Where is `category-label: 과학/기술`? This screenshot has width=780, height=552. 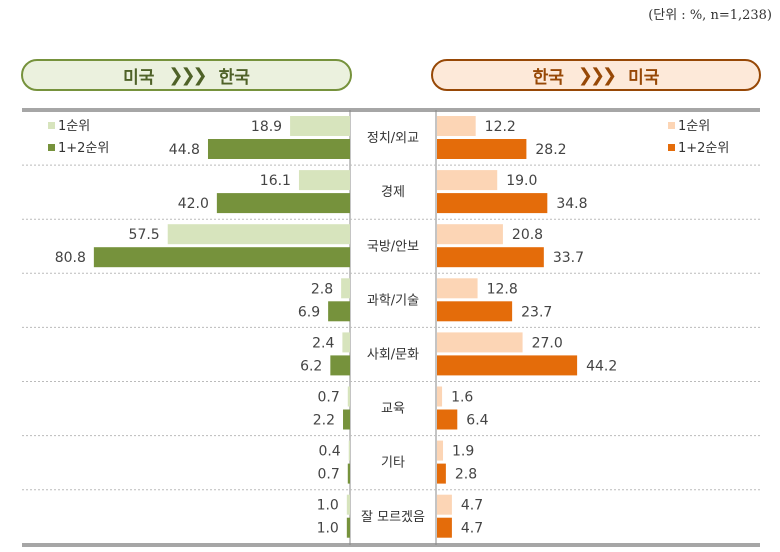
category-label: 과학/기술 is located at coordinates (393, 300).